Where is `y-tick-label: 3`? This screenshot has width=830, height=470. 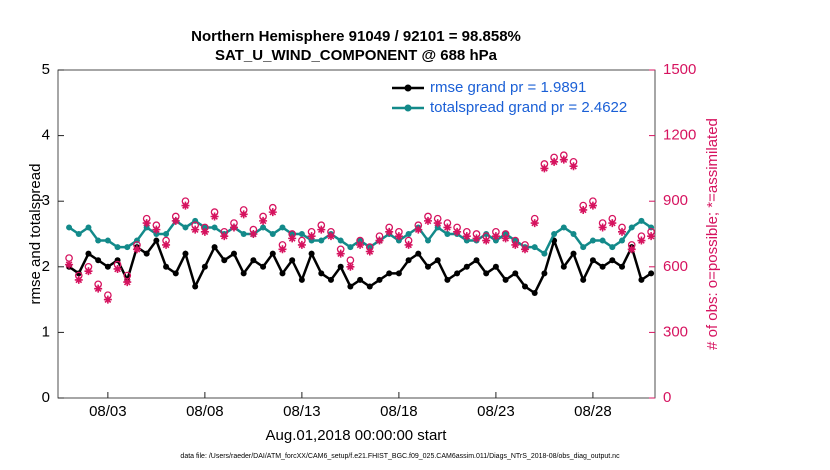 y-tick-label: 3 is located at coordinates (46, 200).